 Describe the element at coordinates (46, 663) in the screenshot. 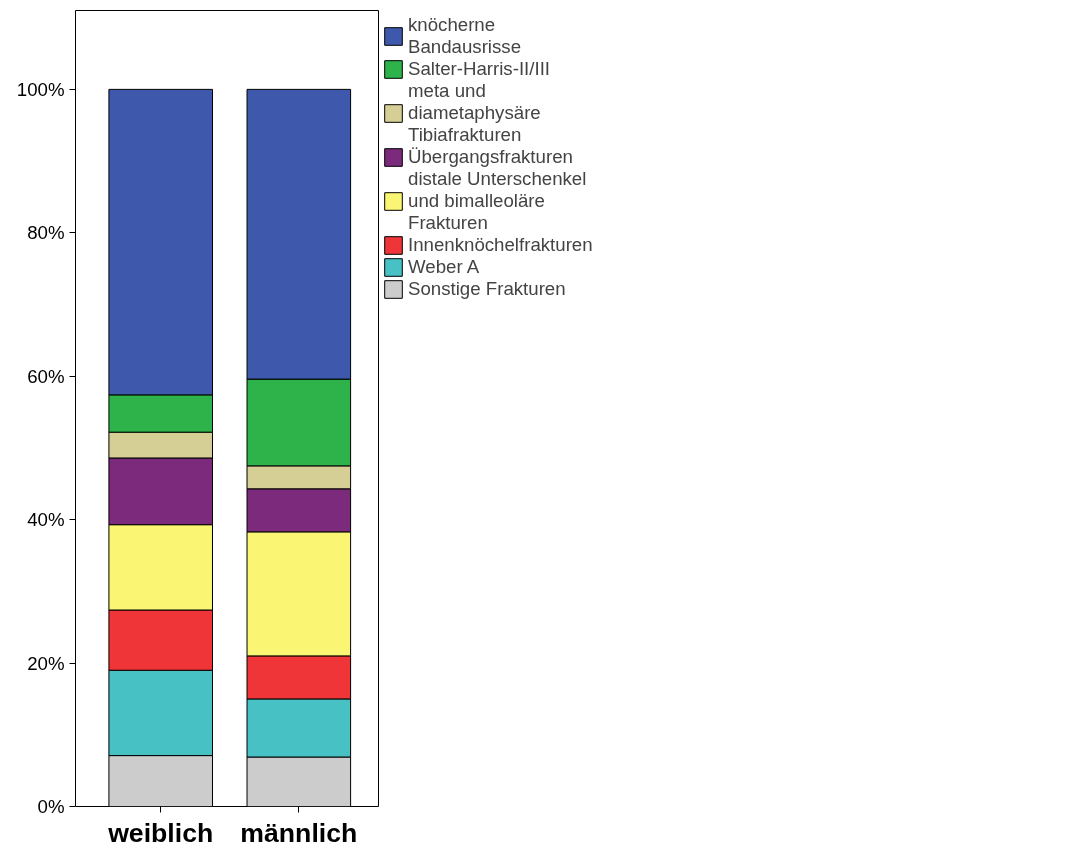

I see `y-tick-label: 20%` at that location.